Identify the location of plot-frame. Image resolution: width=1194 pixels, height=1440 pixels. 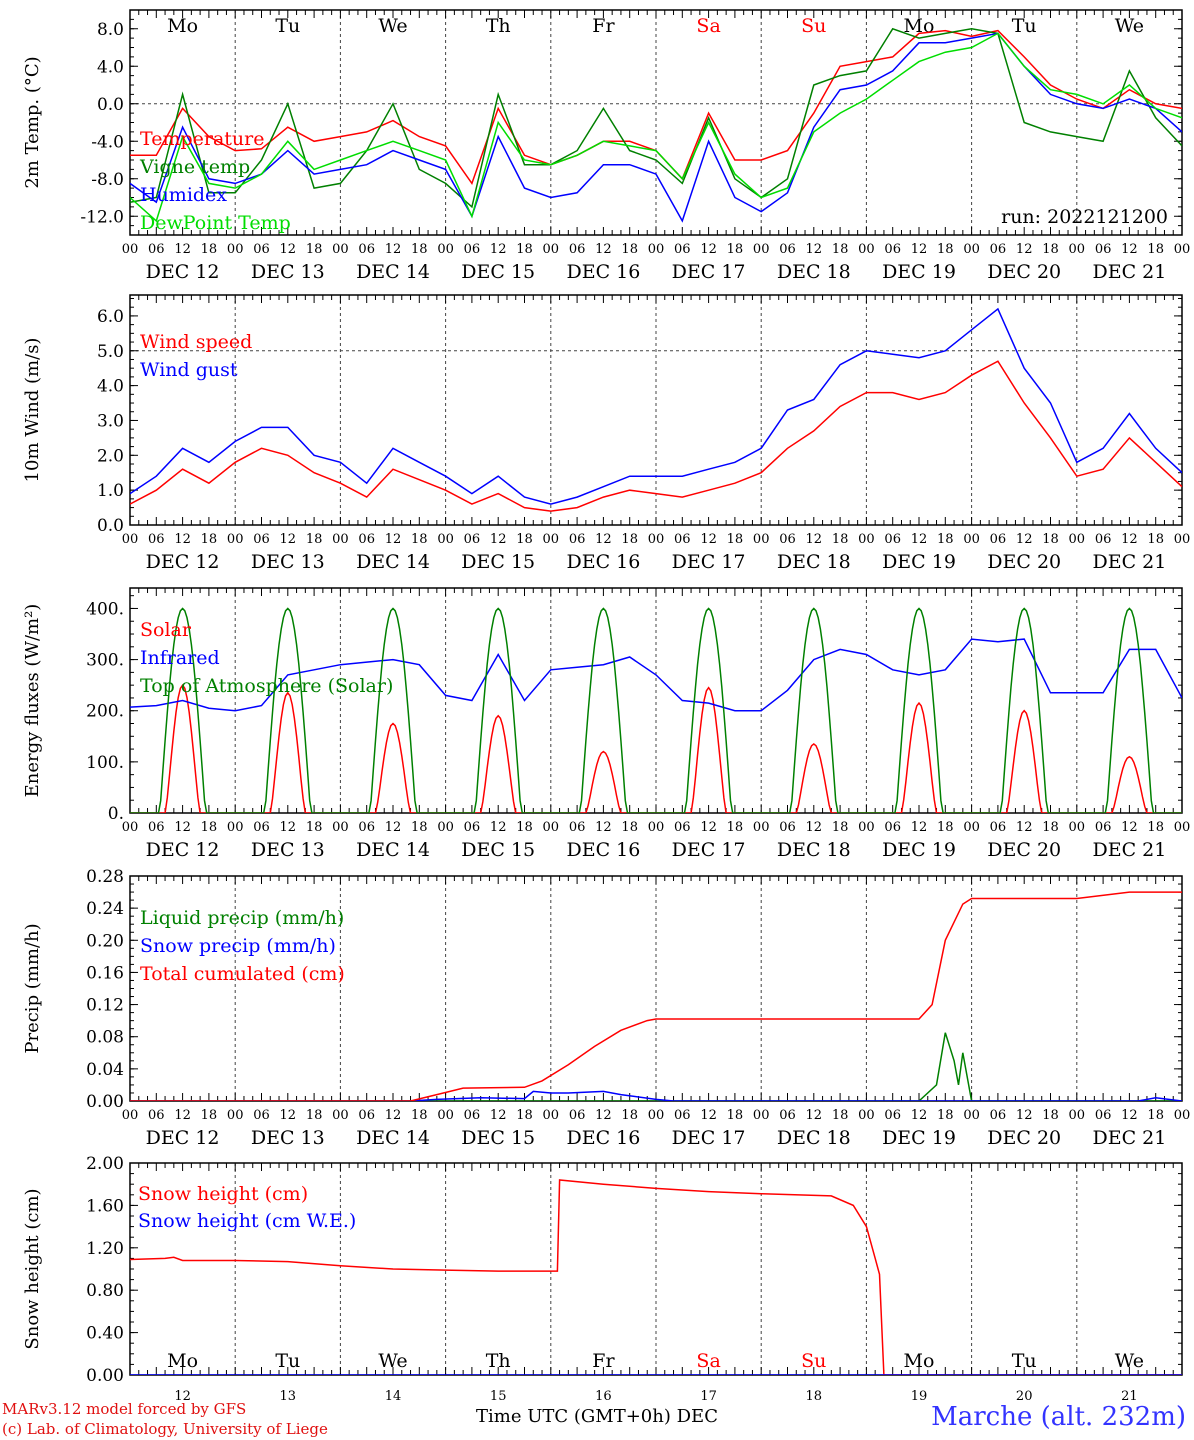
(656, 700).